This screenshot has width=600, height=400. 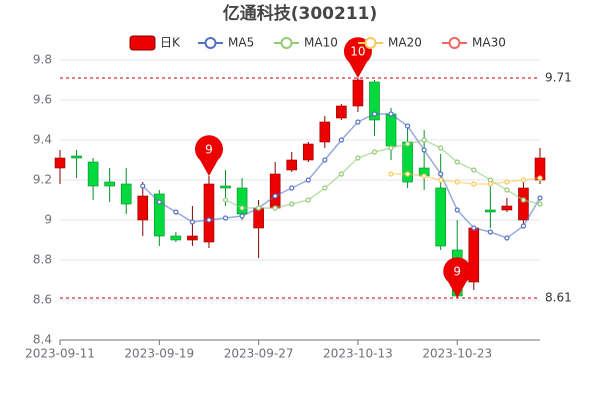 I want to click on legend-label: 日K, so click(x=170, y=43).